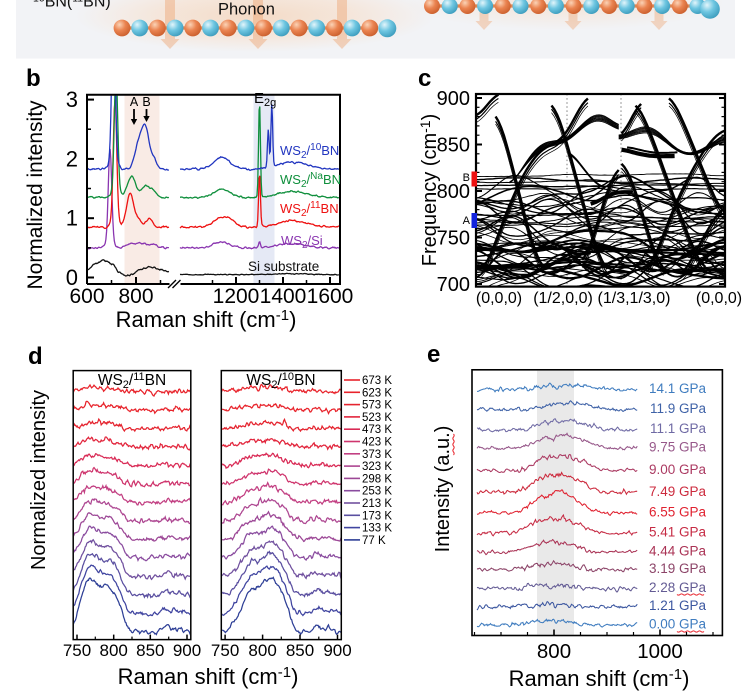 Image resolution: width=750 pixels, height=700 pixels. What do you see at coordinates (660, 651) in the screenshot?
I see `svg-text: 1000` at bounding box center [660, 651].